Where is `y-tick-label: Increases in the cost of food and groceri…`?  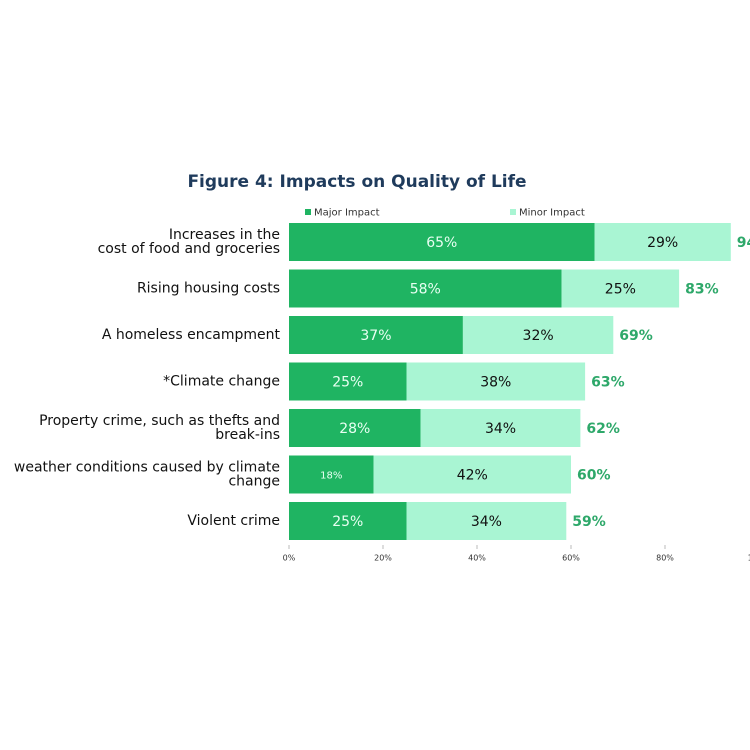
y-tick-label: Increases in the cost of food and groceri… is located at coordinates (189, 242).